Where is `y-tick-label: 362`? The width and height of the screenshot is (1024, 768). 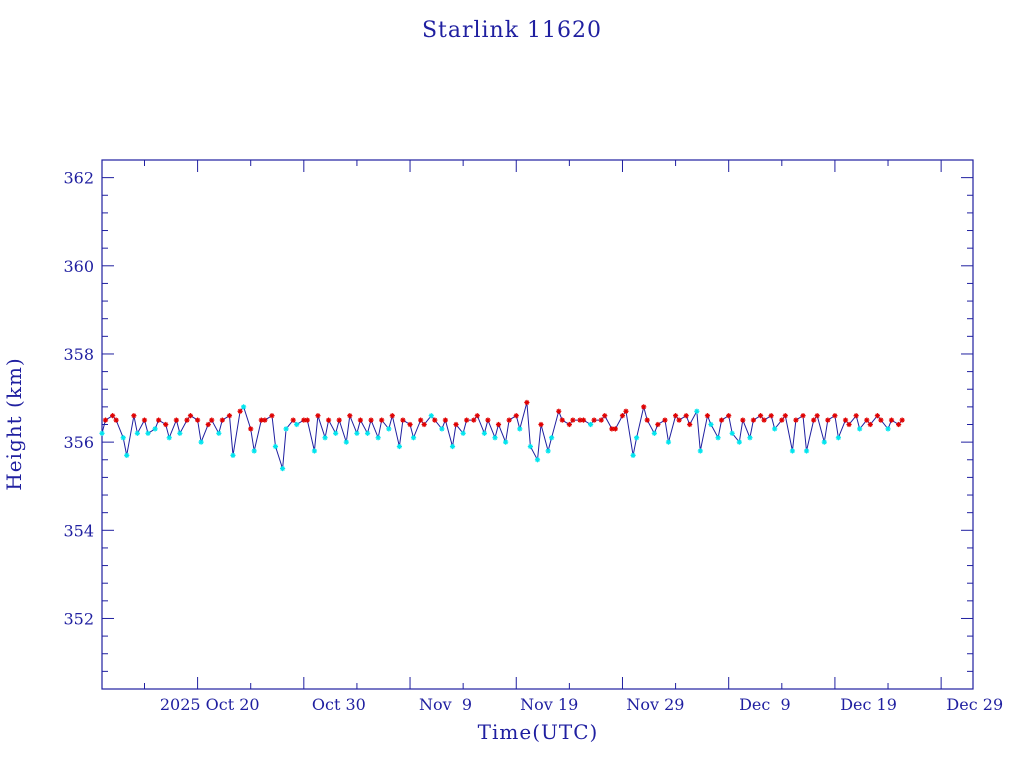
y-tick-label: 362 is located at coordinates (78, 178).